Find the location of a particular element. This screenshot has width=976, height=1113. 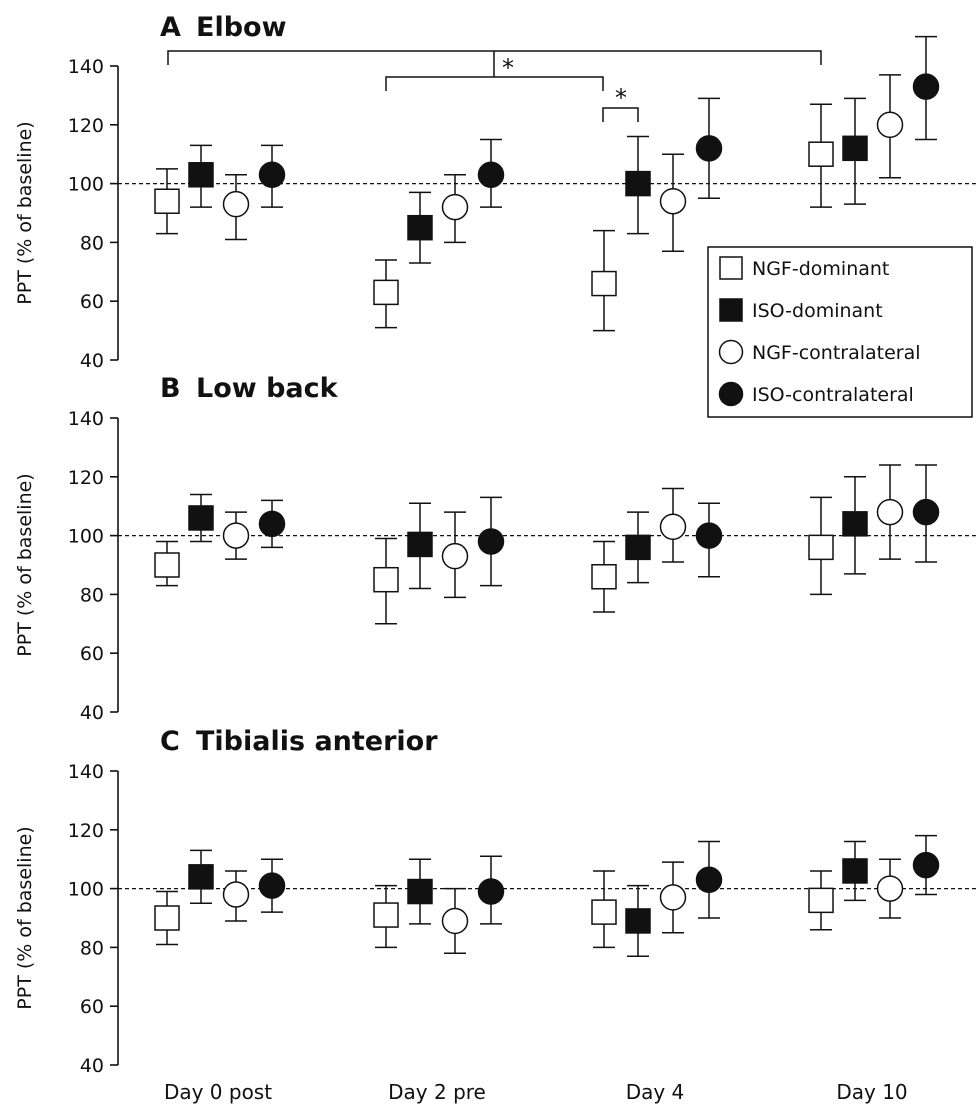

x-category-label: Day 2 pre is located at coordinates (437, 1092).